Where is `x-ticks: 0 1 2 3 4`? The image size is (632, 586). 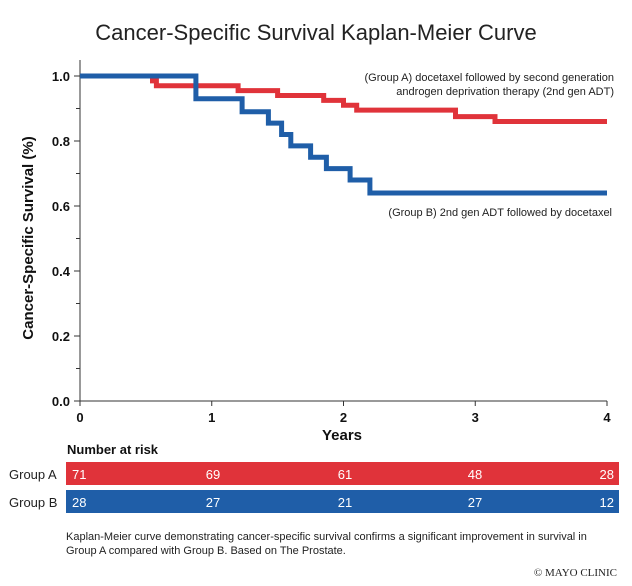 x-ticks: 0 1 2 3 4 is located at coordinates (343, 413).